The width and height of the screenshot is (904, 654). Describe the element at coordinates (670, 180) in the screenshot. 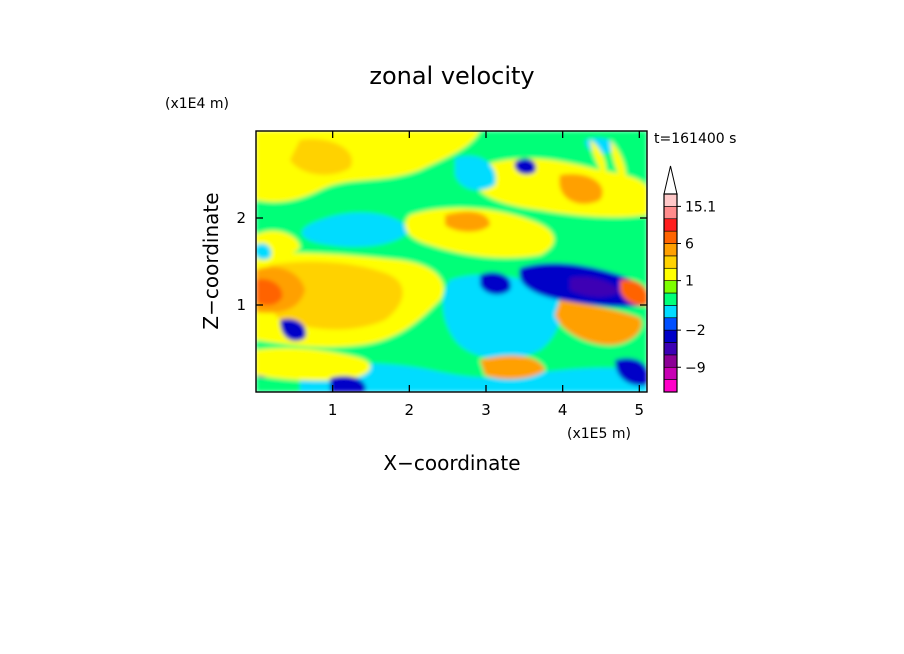

I see `colorbar-extend-triangle` at that location.